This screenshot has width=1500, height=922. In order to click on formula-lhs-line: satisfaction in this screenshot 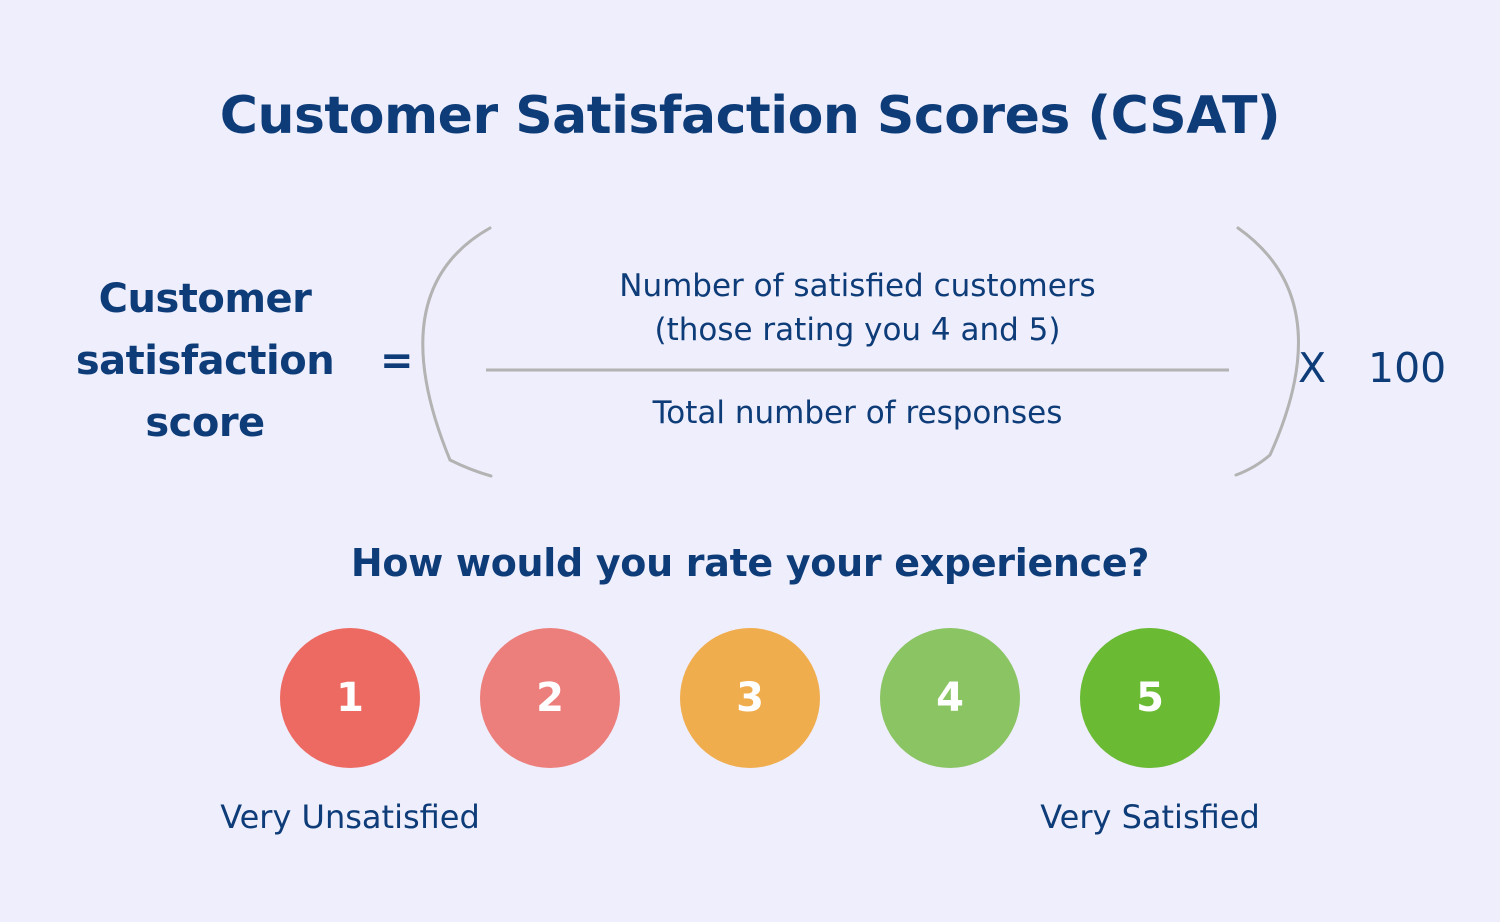, I will do `click(205, 361)`.